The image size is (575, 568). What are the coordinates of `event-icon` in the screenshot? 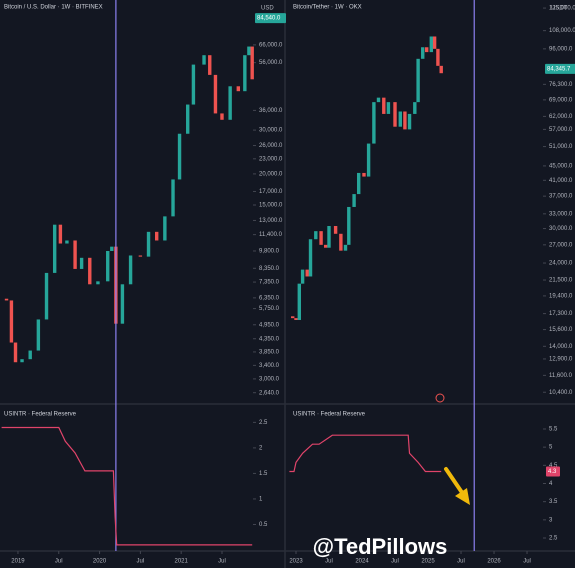 It's located at (440, 398).